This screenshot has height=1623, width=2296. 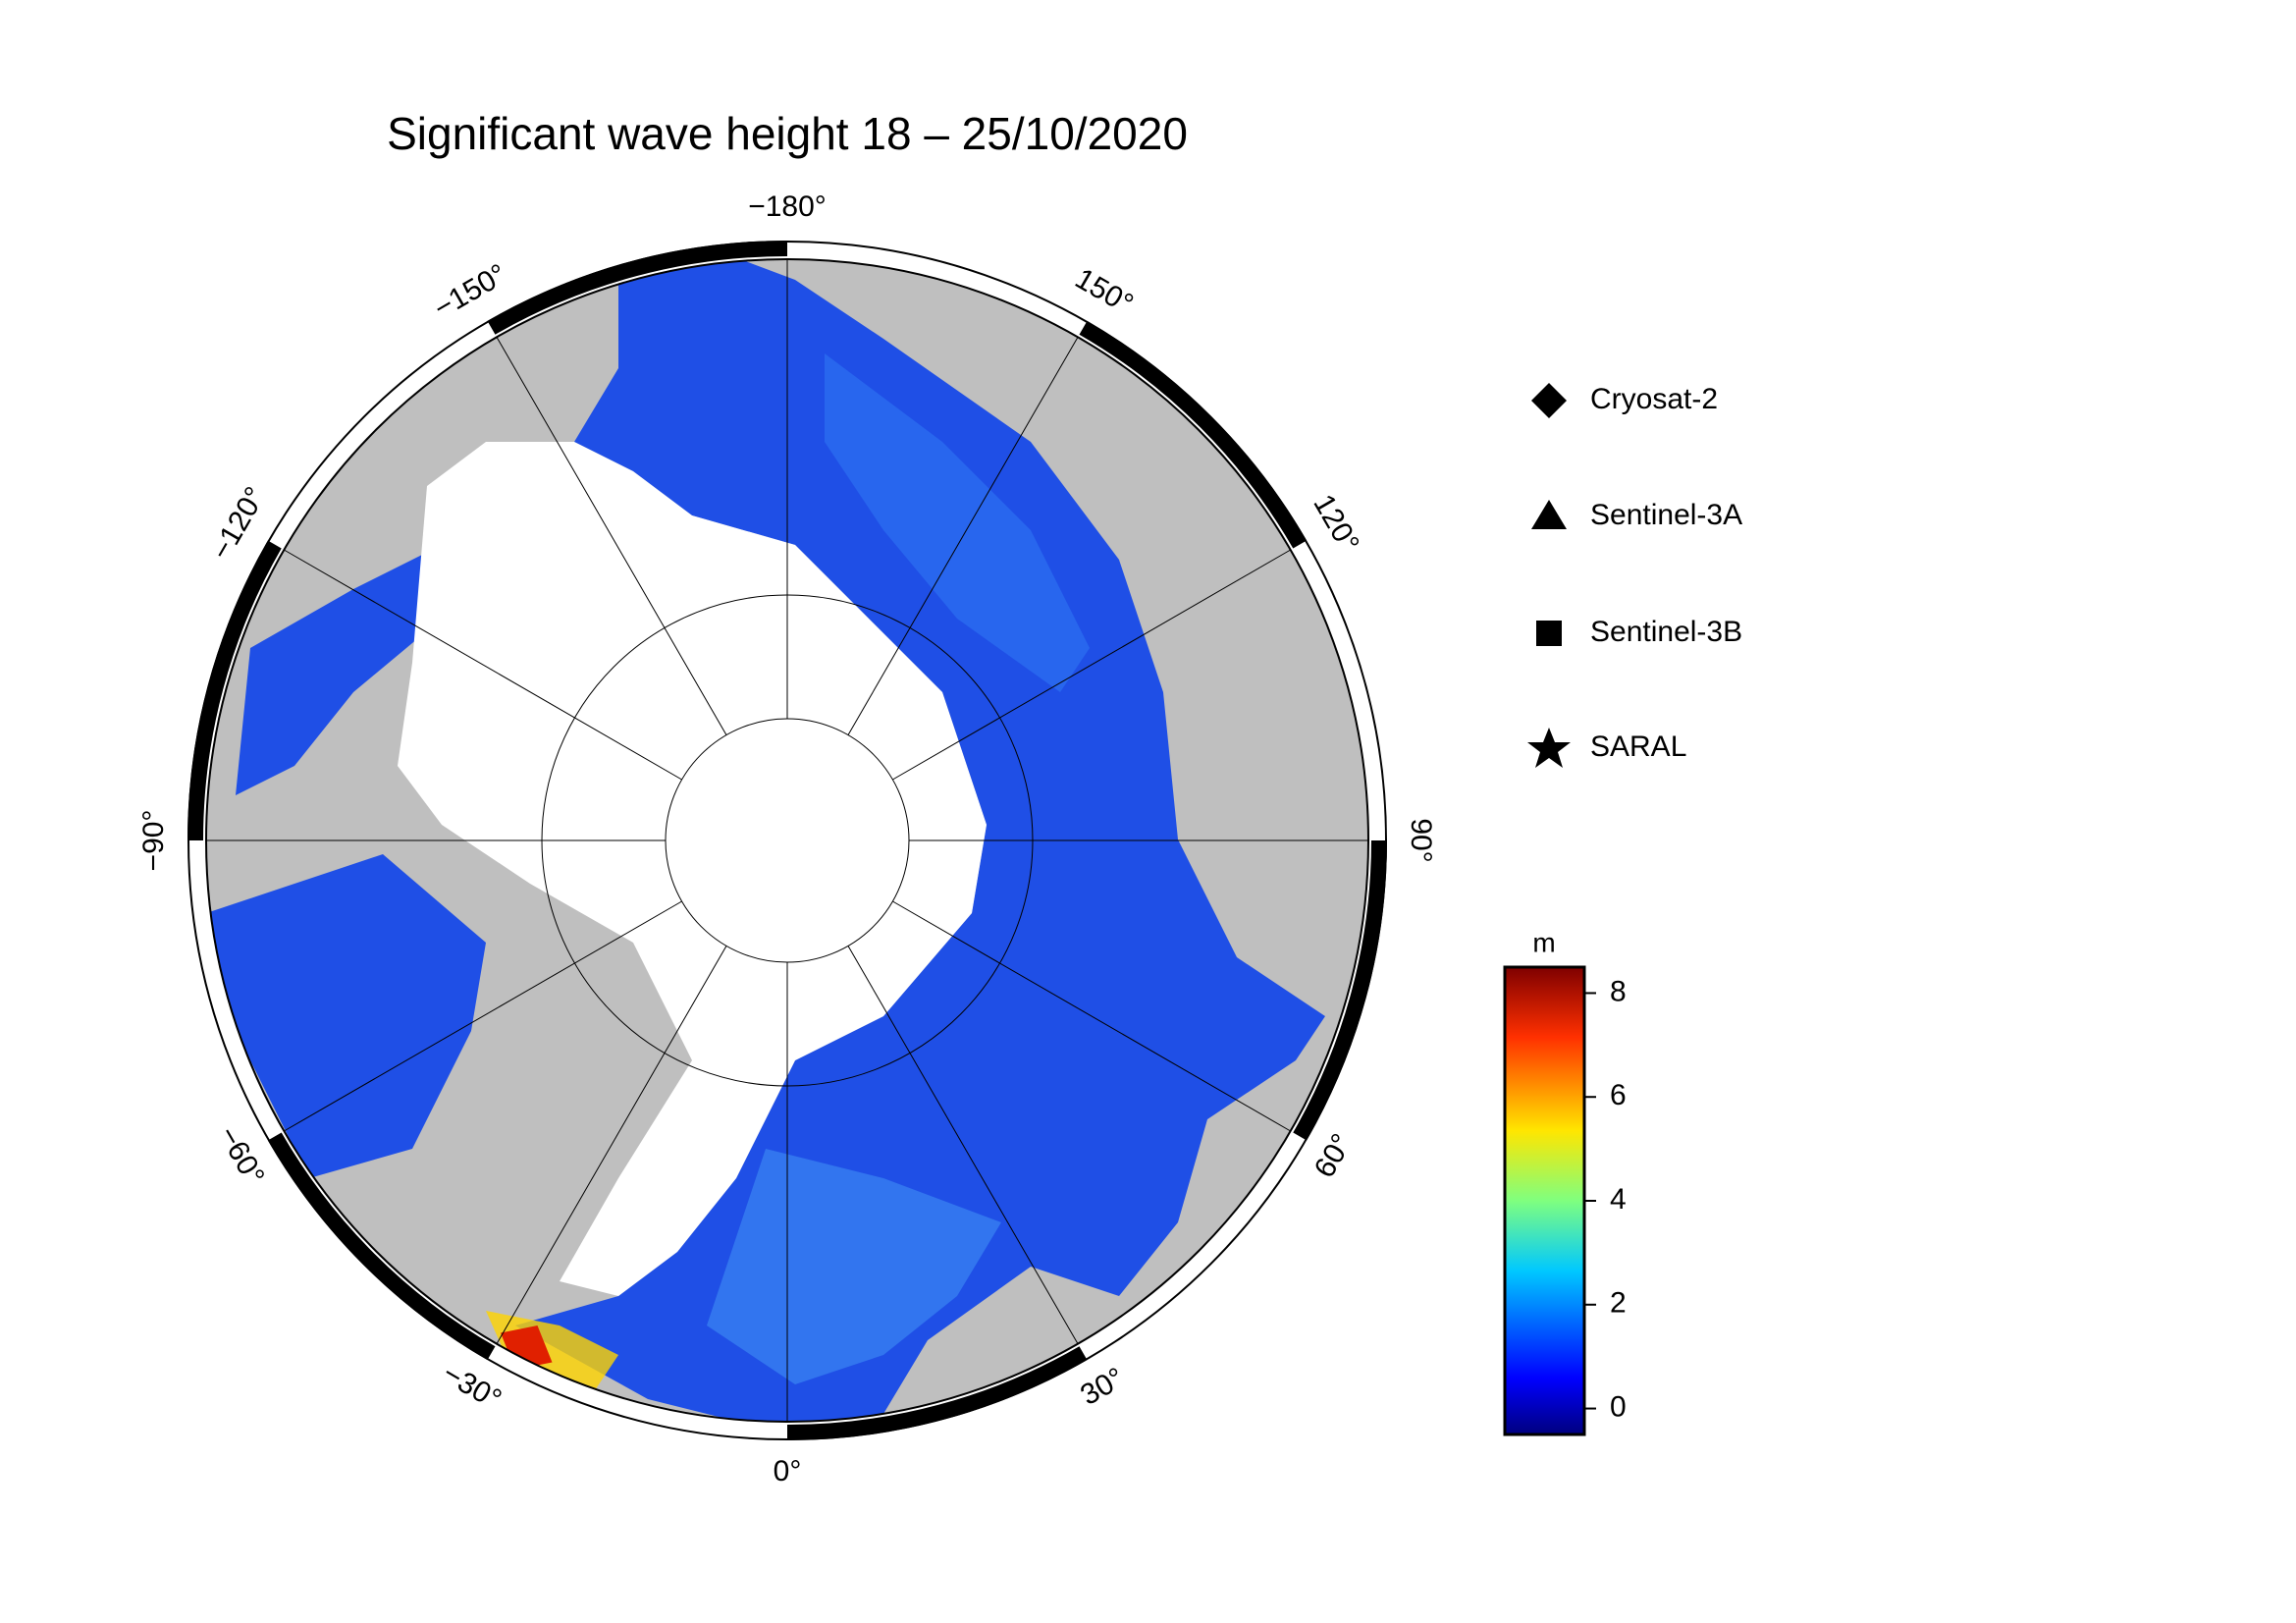 I want to click on legend: Cryosat-2 Sentinel-3A Sentinel-3B SARAL, so click(x=1634, y=576).